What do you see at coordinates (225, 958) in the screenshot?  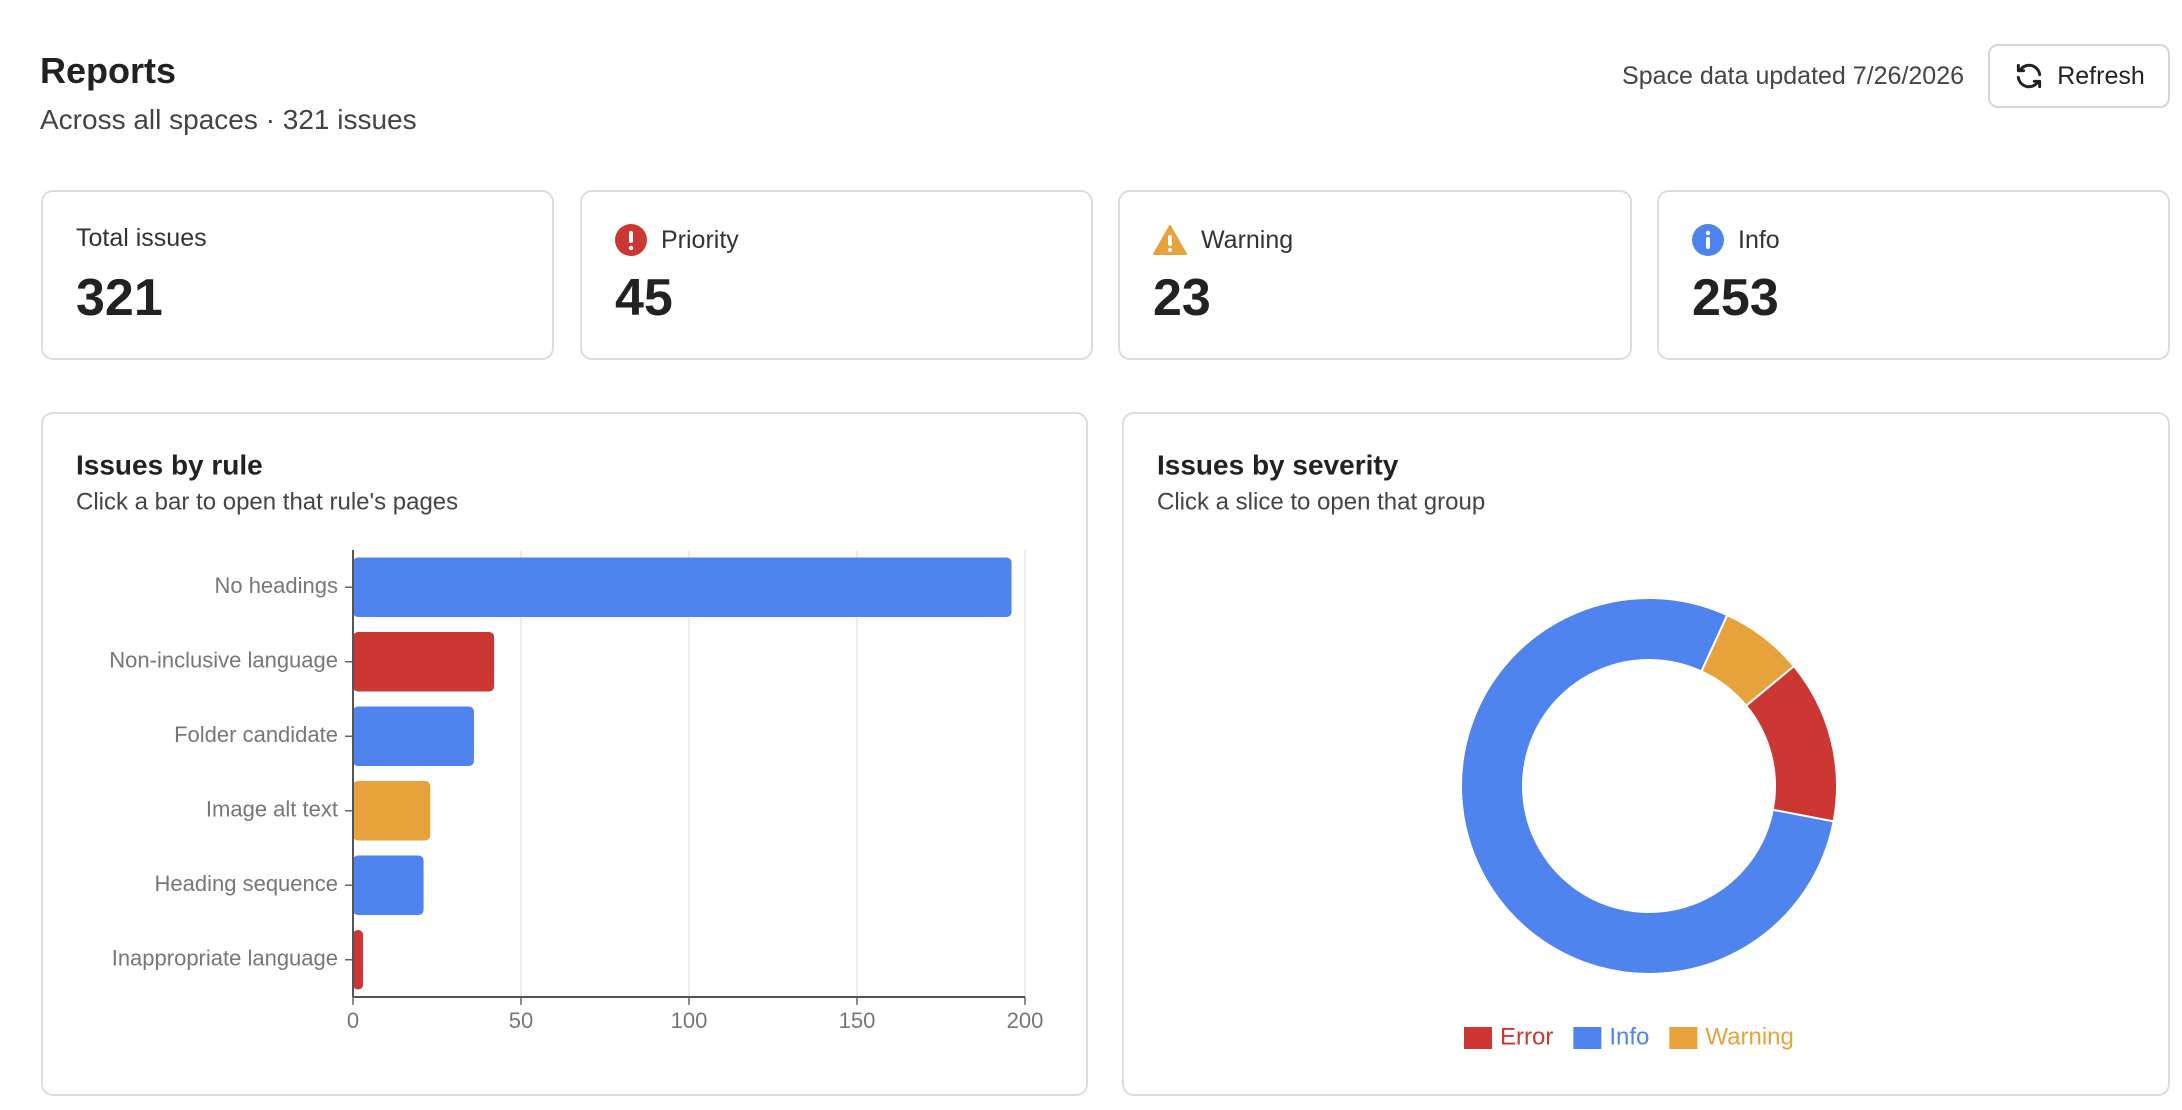 I see `y-tick-label: Inappropriate language` at bounding box center [225, 958].